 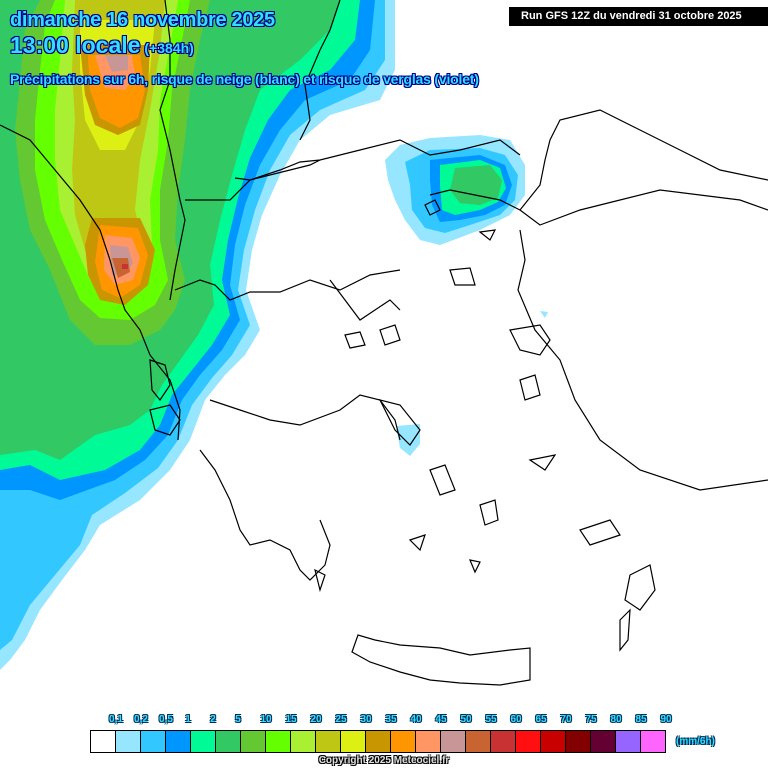 I want to click on legend-label: 30, so click(x=366, y=719).